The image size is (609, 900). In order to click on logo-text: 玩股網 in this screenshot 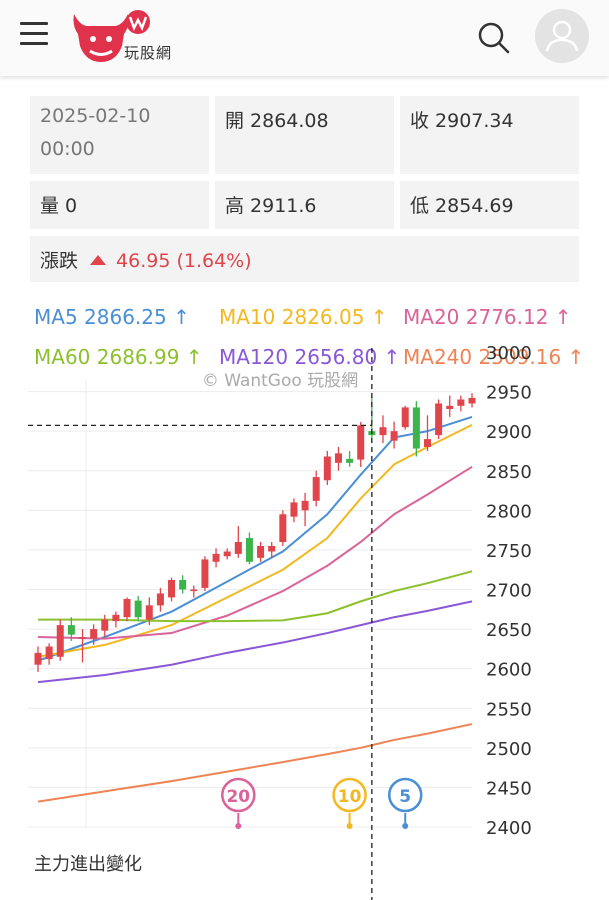, I will do `click(148, 53)`.